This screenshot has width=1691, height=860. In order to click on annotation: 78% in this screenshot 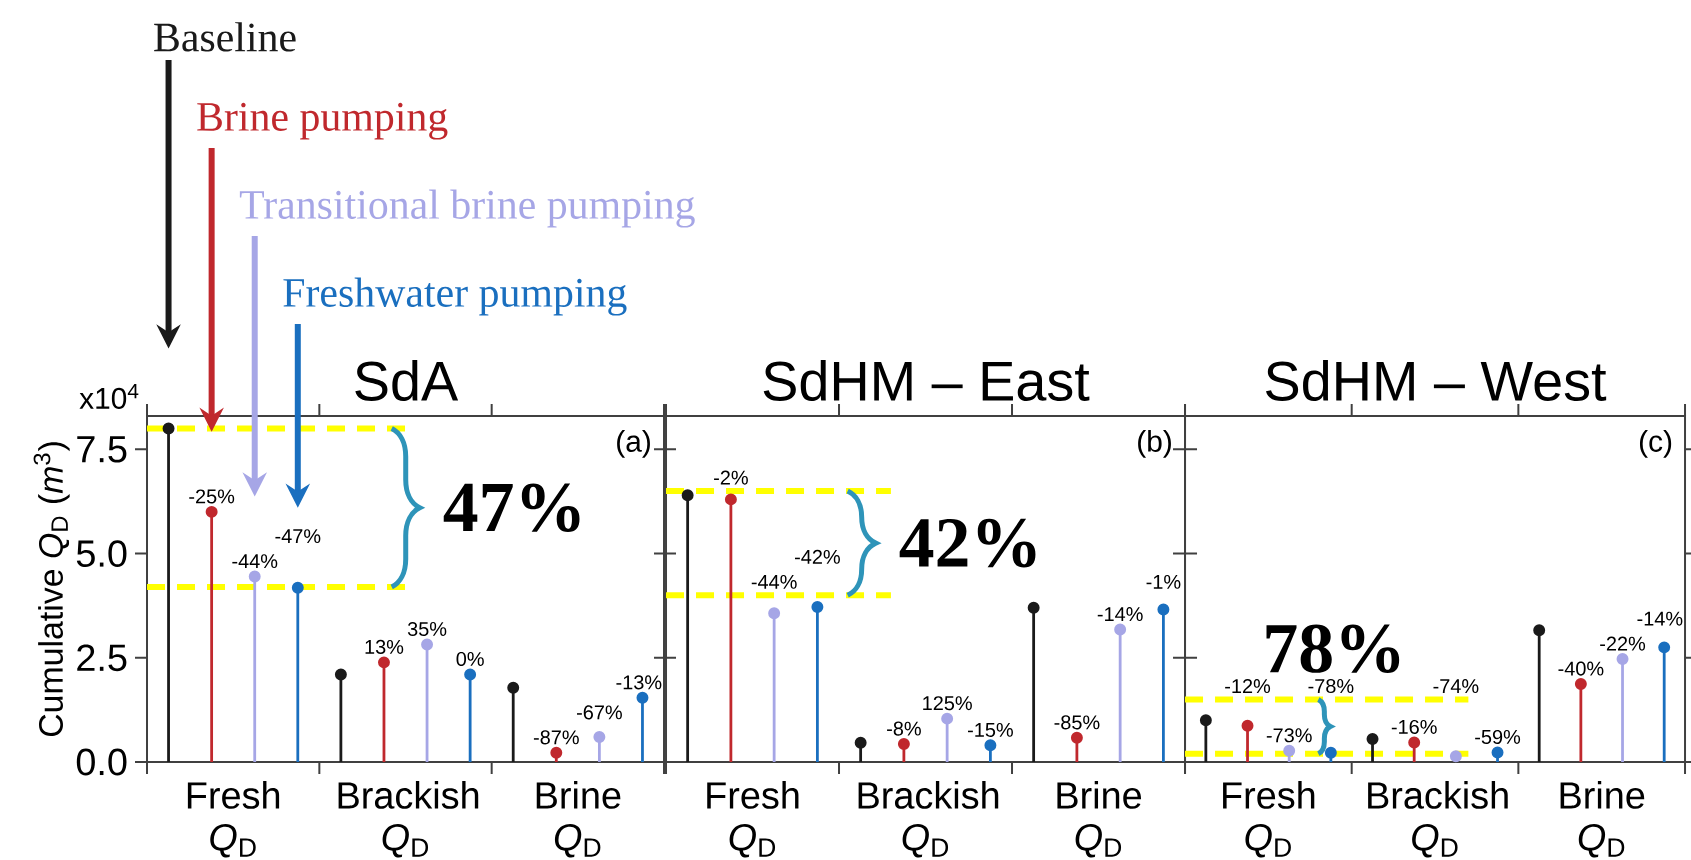, I will do `click(1333, 649)`.